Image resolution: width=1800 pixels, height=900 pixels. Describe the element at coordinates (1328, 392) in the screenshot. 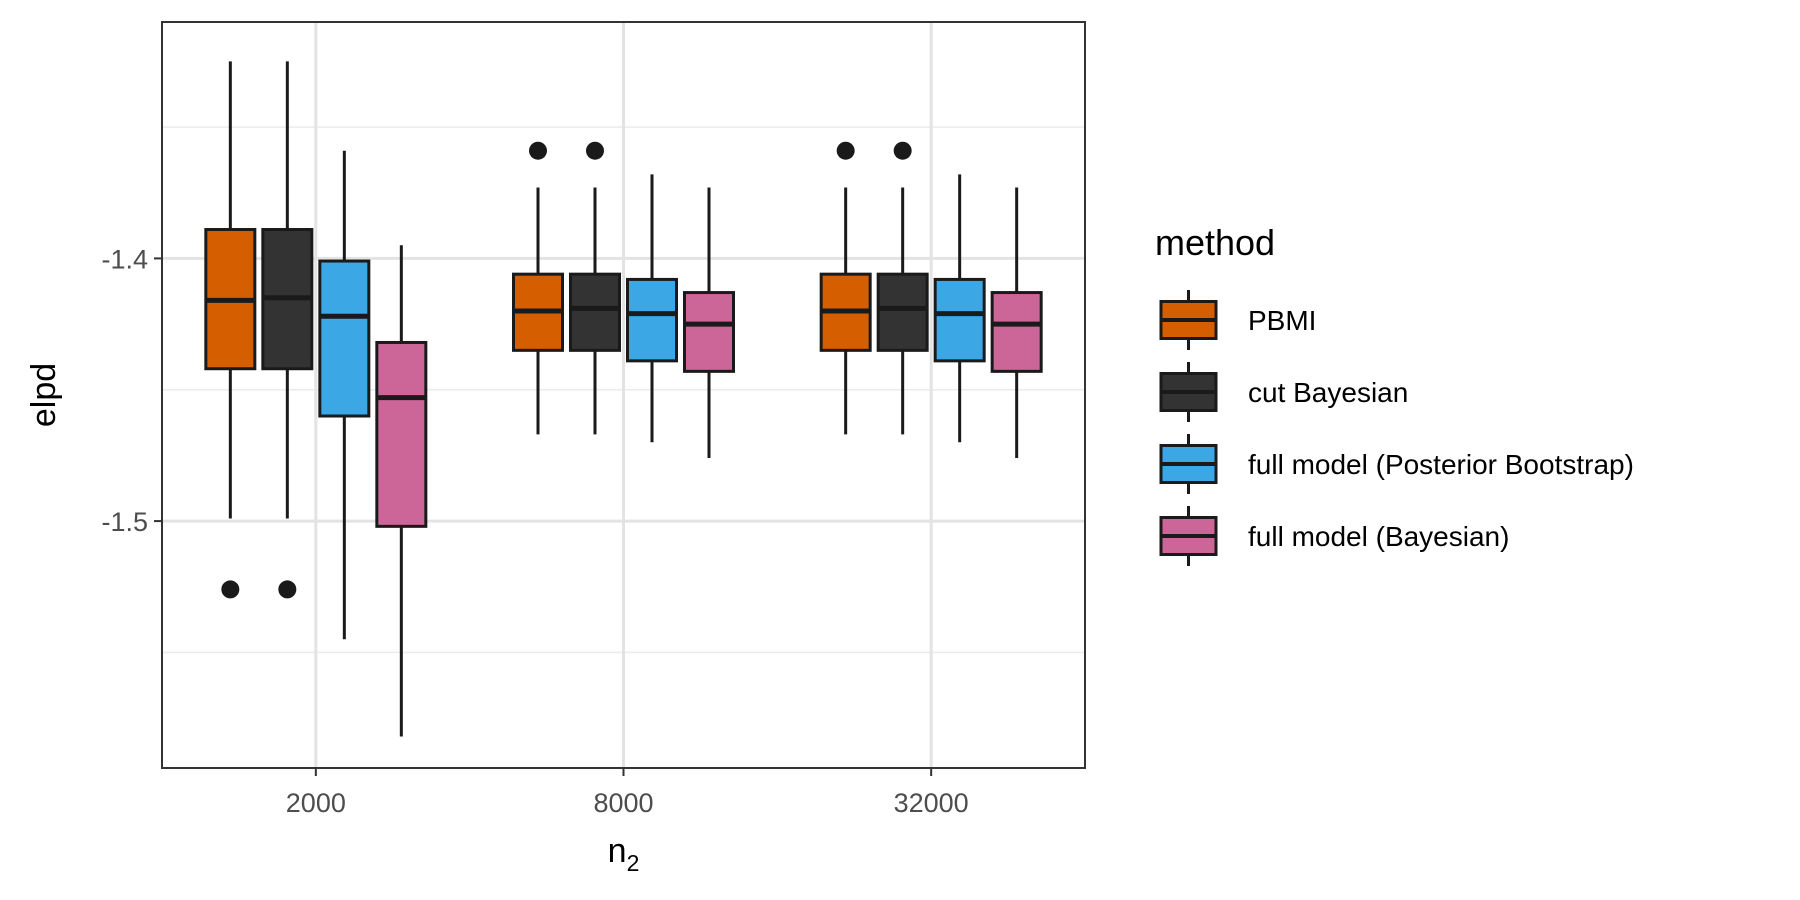

I see `legend-label: cut Bayesian` at that location.